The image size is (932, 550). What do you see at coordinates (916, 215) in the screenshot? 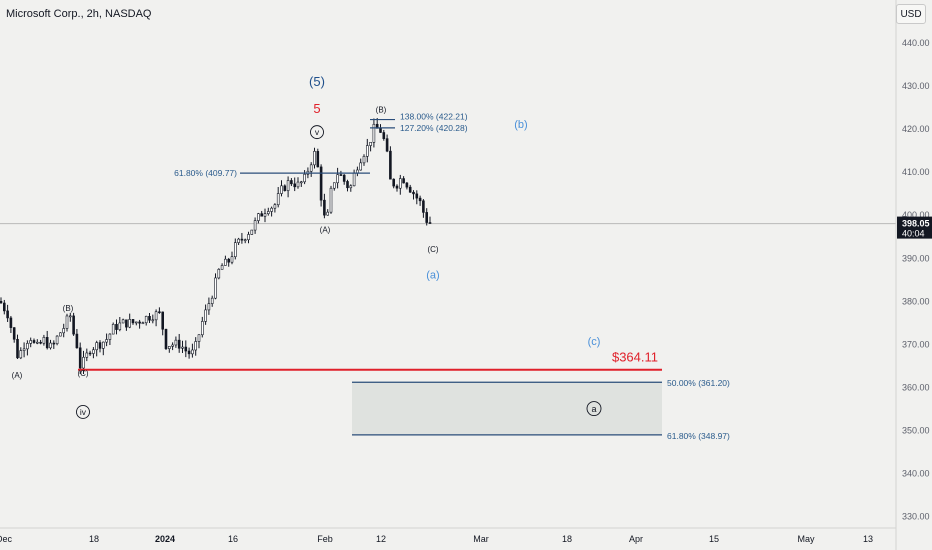
I see `y-tick-label: 400.00` at bounding box center [916, 215].